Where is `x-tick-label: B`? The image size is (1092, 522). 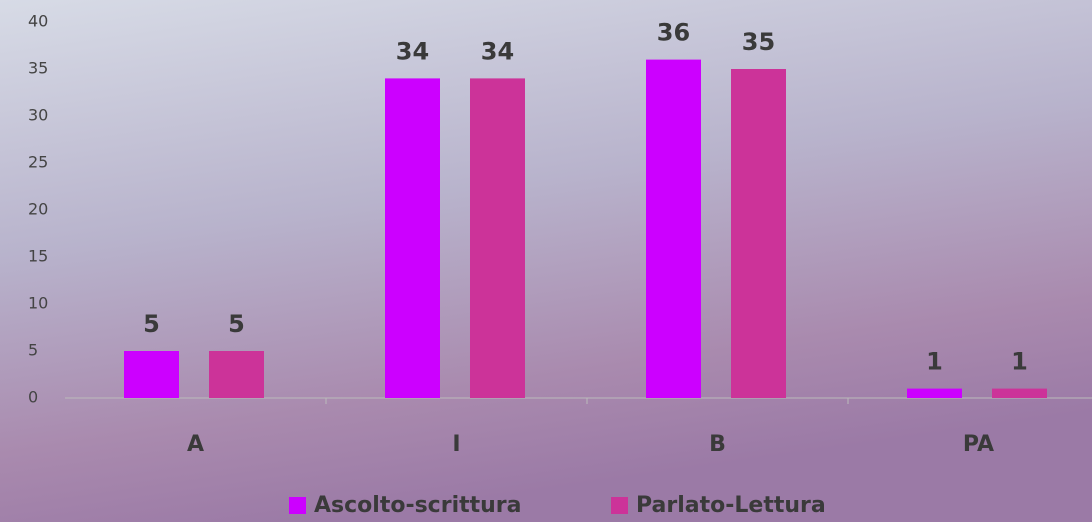 x-tick-label: B is located at coordinates (717, 444).